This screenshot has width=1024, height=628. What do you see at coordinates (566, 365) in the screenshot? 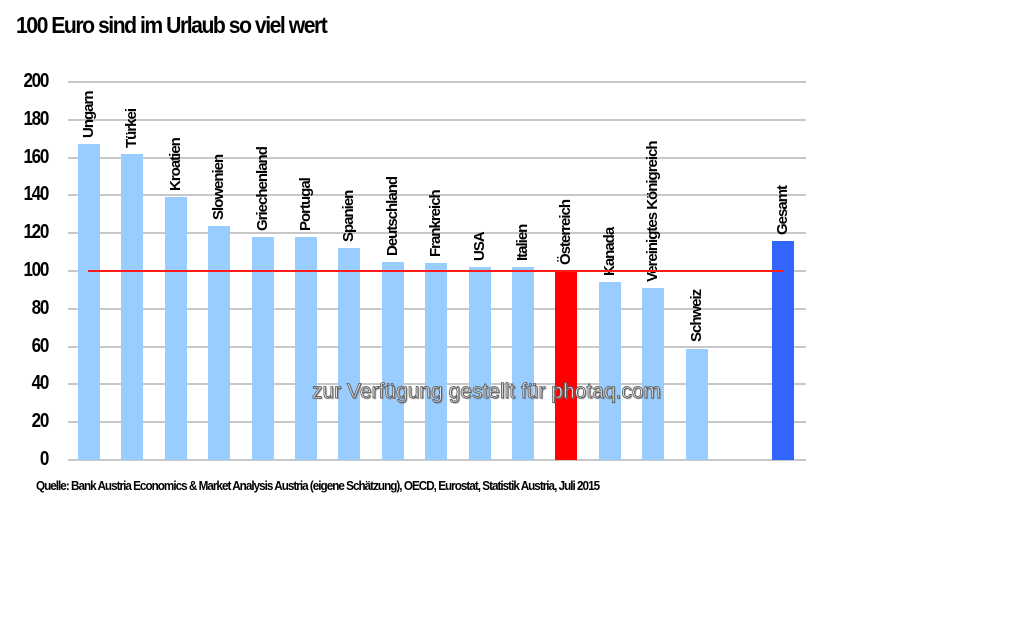
I see `bar-österreich` at bounding box center [566, 365].